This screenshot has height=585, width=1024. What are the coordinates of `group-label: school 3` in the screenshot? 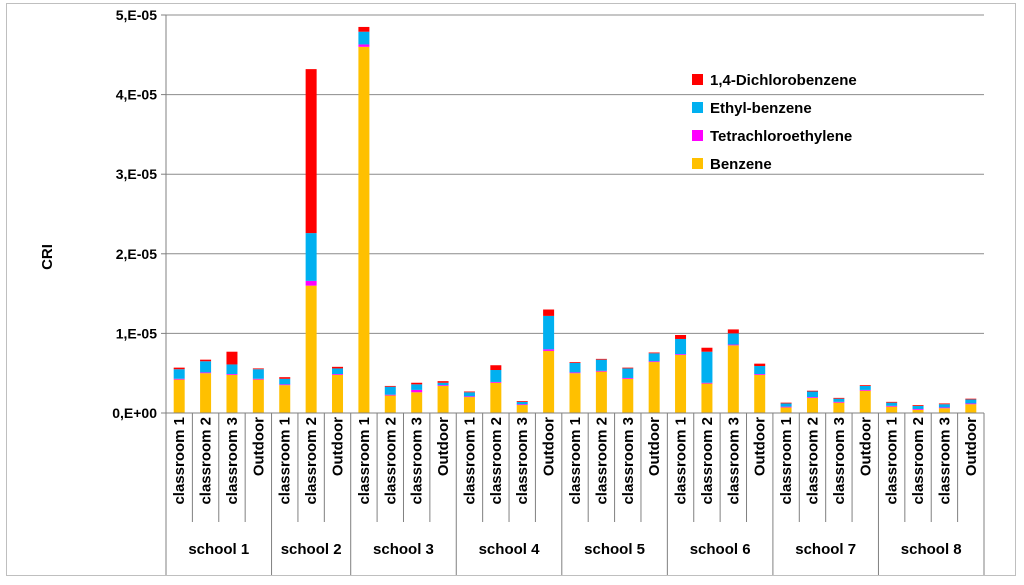 It's located at (403, 549).